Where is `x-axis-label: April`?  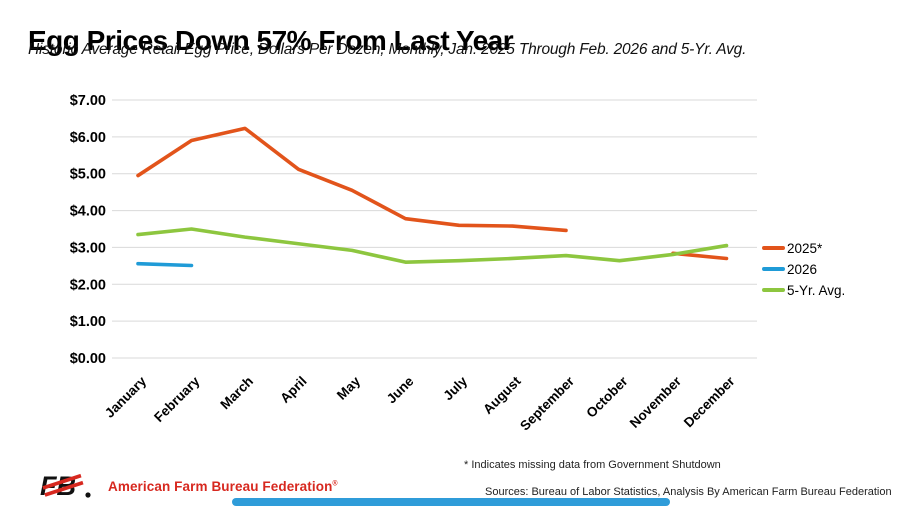 x-axis-label: April is located at coordinates (293, 390).